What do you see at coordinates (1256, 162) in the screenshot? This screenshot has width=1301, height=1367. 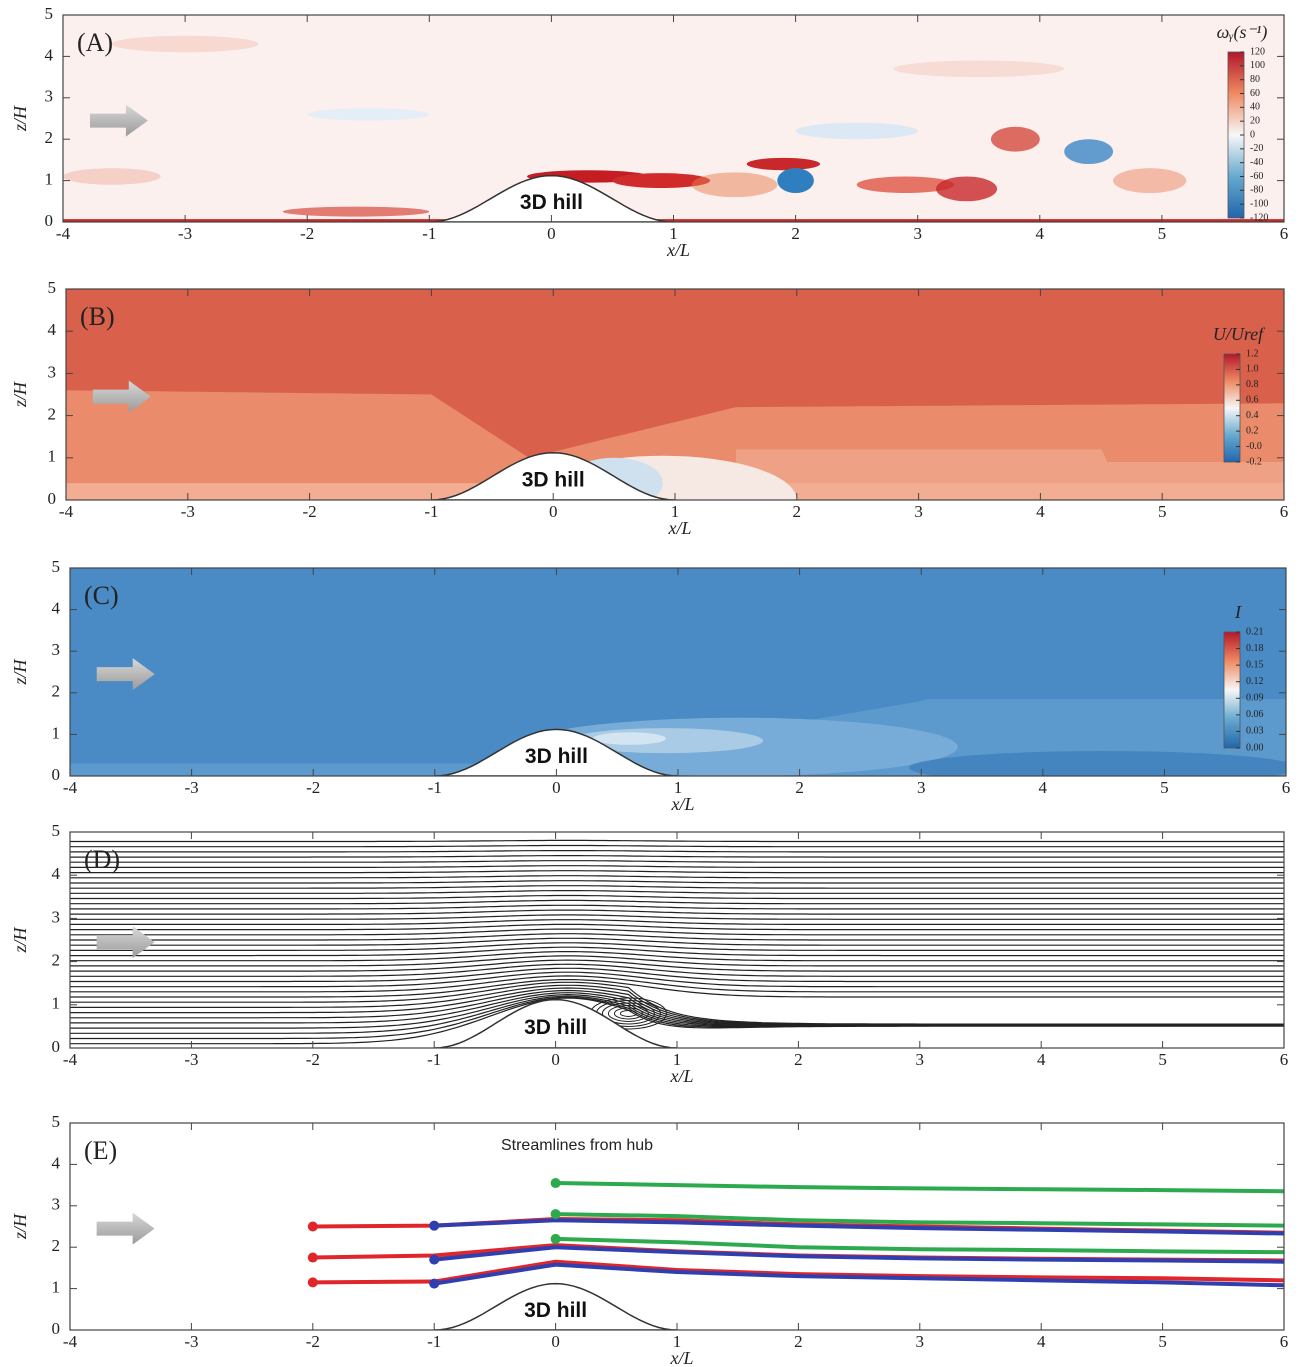 I see `colorbar-tick-label: -40` at bounding box center [1256, 162].